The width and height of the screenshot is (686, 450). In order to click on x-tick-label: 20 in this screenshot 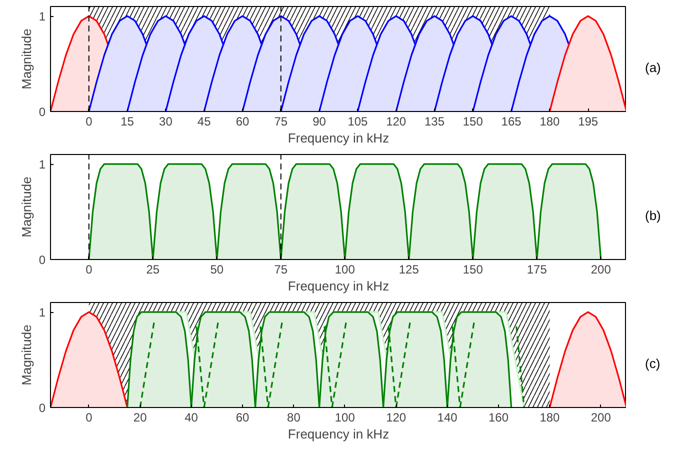, I will do `click(140, 417)`.